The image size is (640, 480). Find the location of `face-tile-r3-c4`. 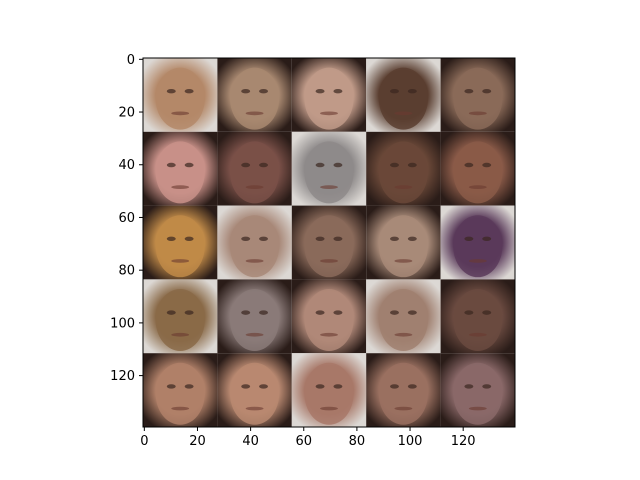

face-tile-r3-c4 is located at coordinates (403, 242).